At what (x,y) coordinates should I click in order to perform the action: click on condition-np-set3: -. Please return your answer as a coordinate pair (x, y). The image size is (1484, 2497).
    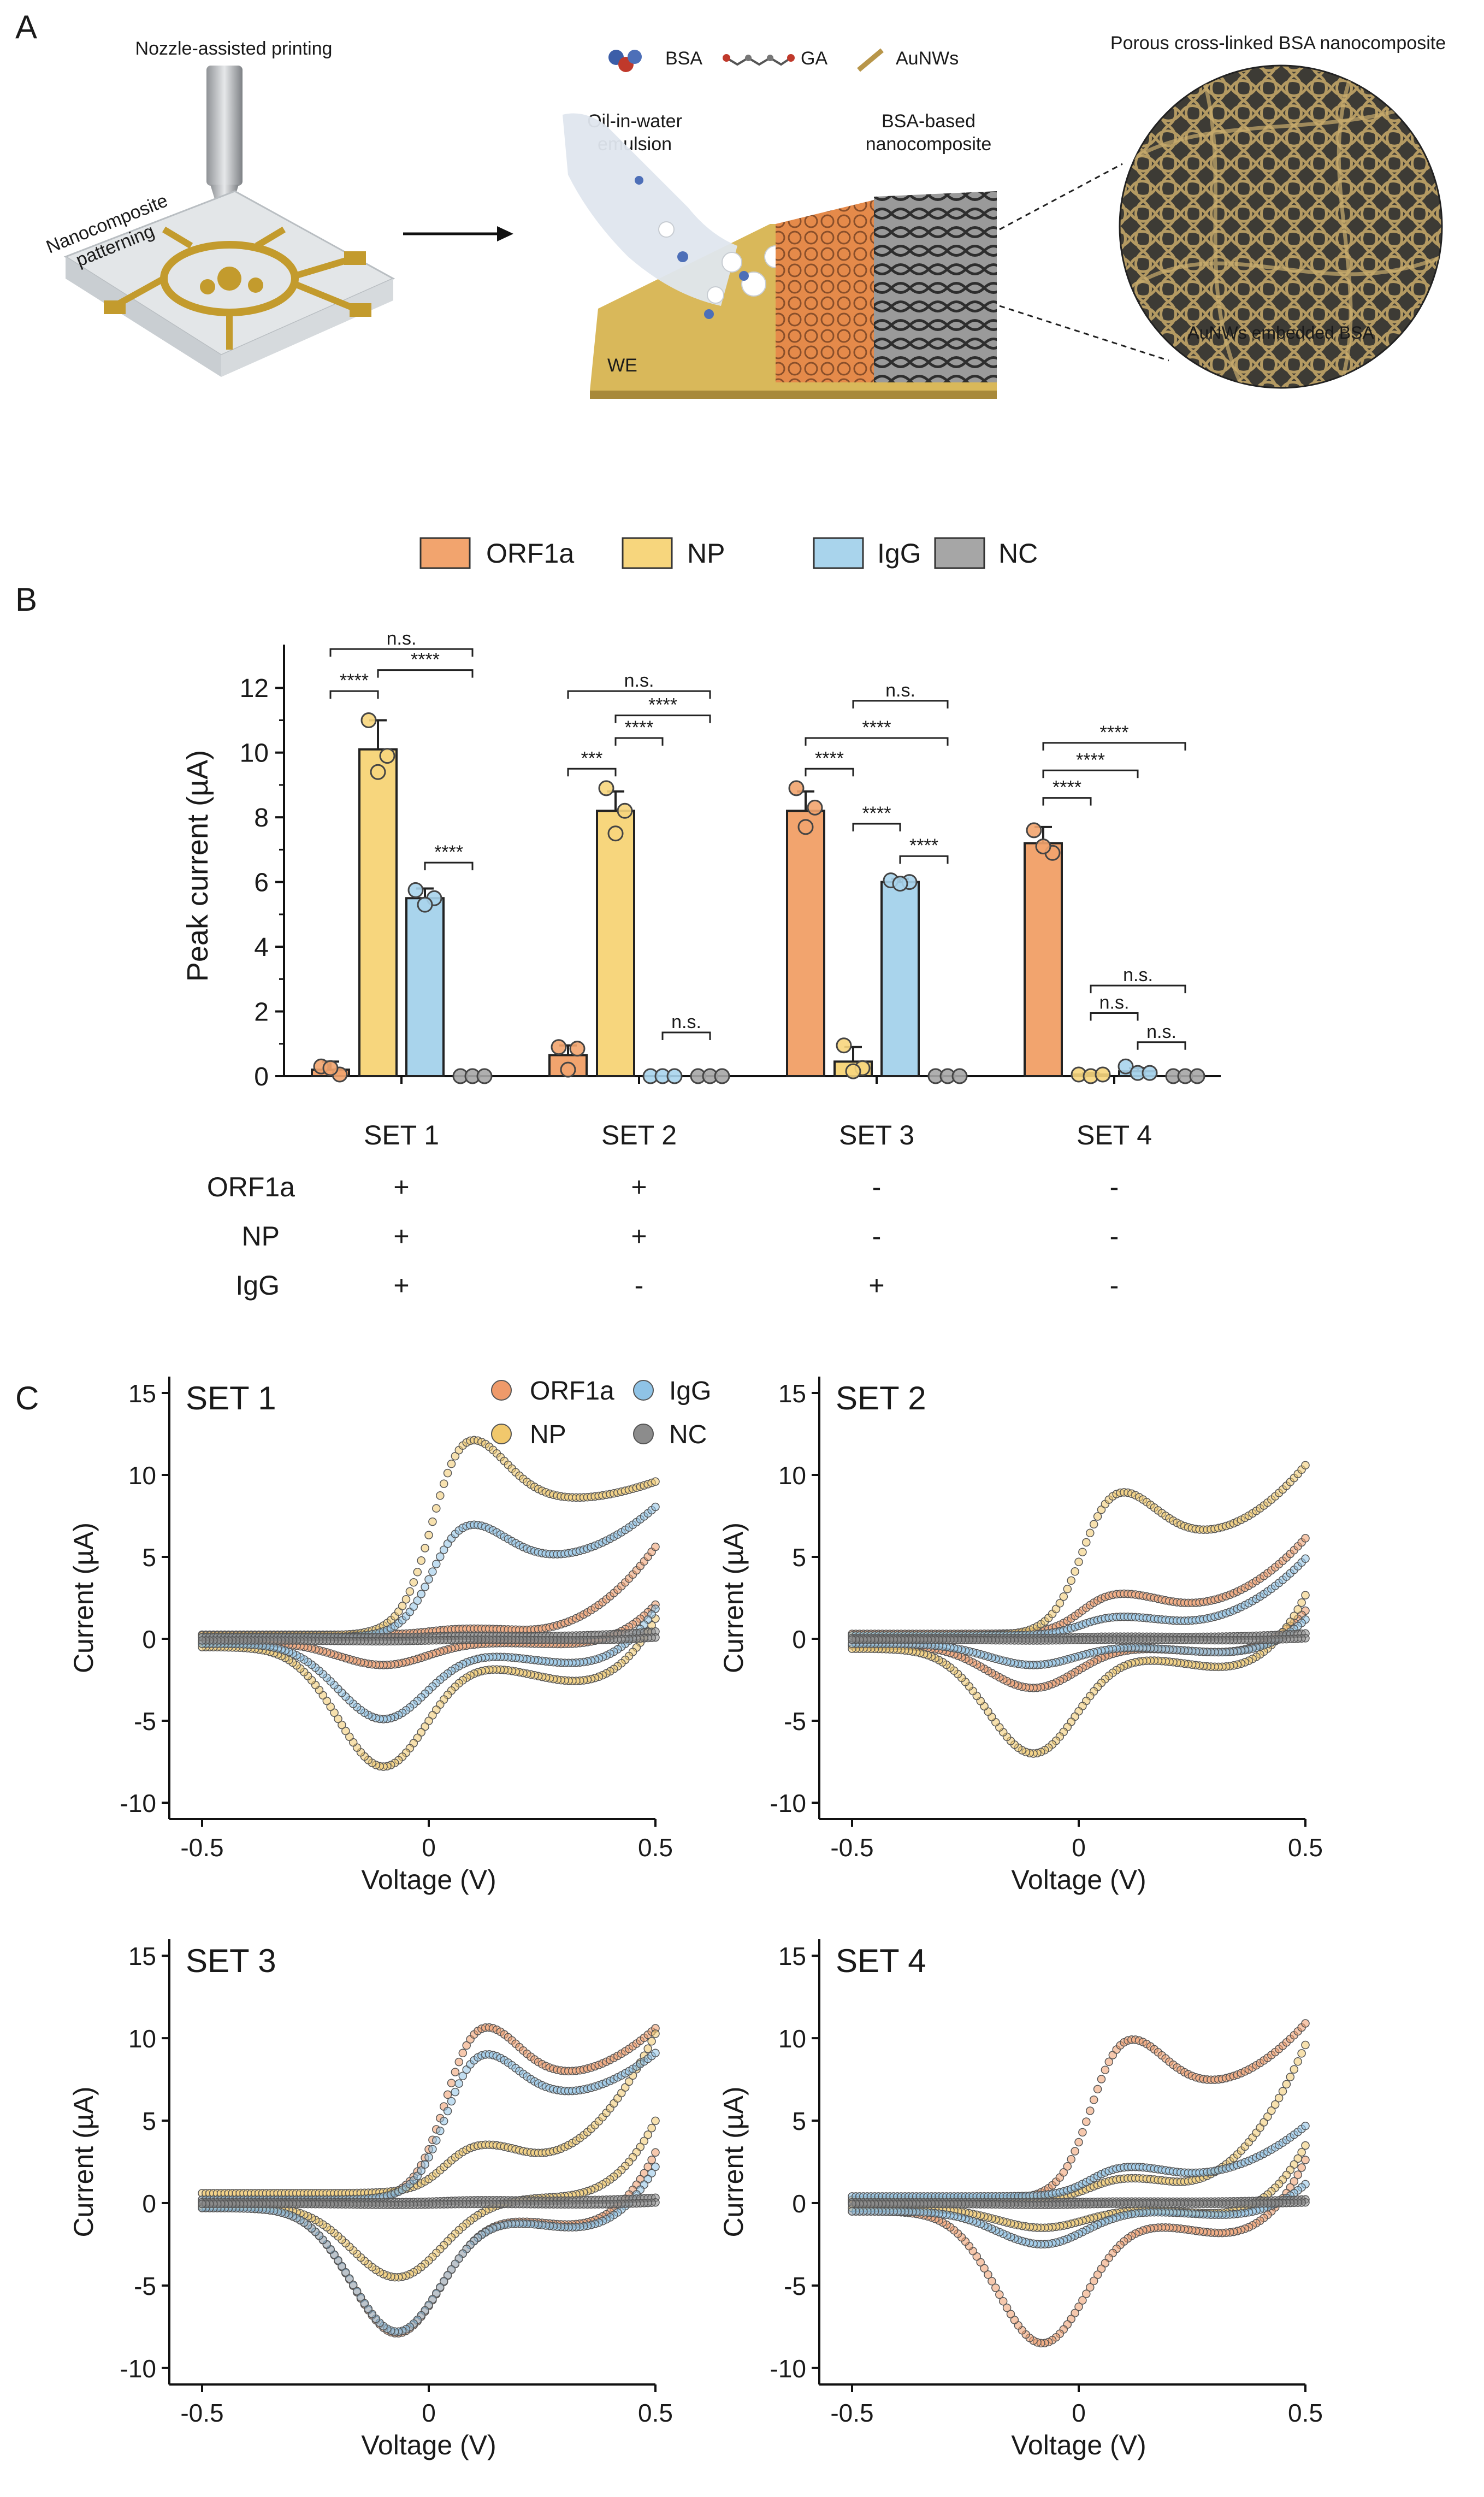
    Looking at the image, I should click on (877, 1236).